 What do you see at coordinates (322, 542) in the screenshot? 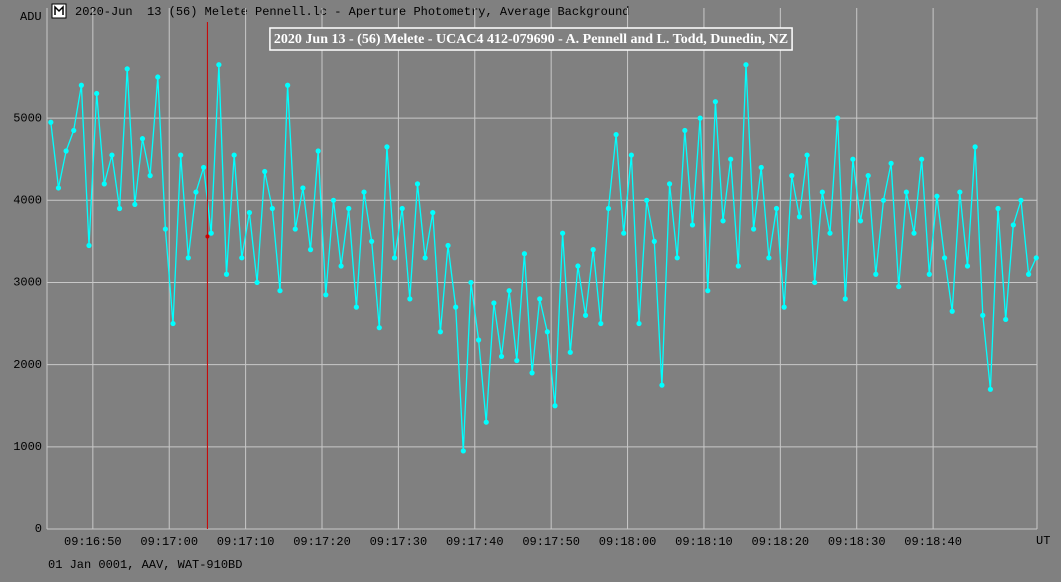
I see `x-tick-label: 09:17:20` at bounding box center [322, 542].